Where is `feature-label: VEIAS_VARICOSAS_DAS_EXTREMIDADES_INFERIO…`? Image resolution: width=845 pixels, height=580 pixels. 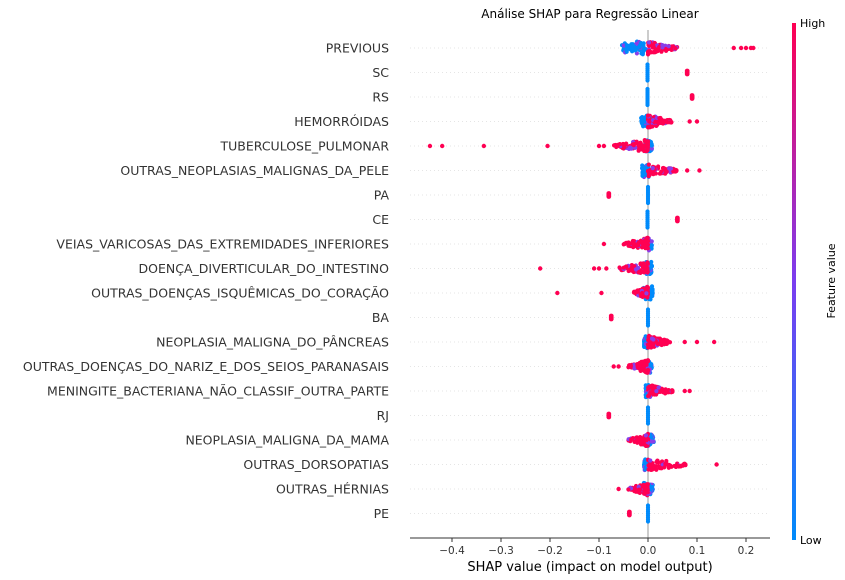 feature-label: VEIAS_VARICOSAS_DAS_EXTREMIDADES_INFERIO… is located at coordinates (222, 244).